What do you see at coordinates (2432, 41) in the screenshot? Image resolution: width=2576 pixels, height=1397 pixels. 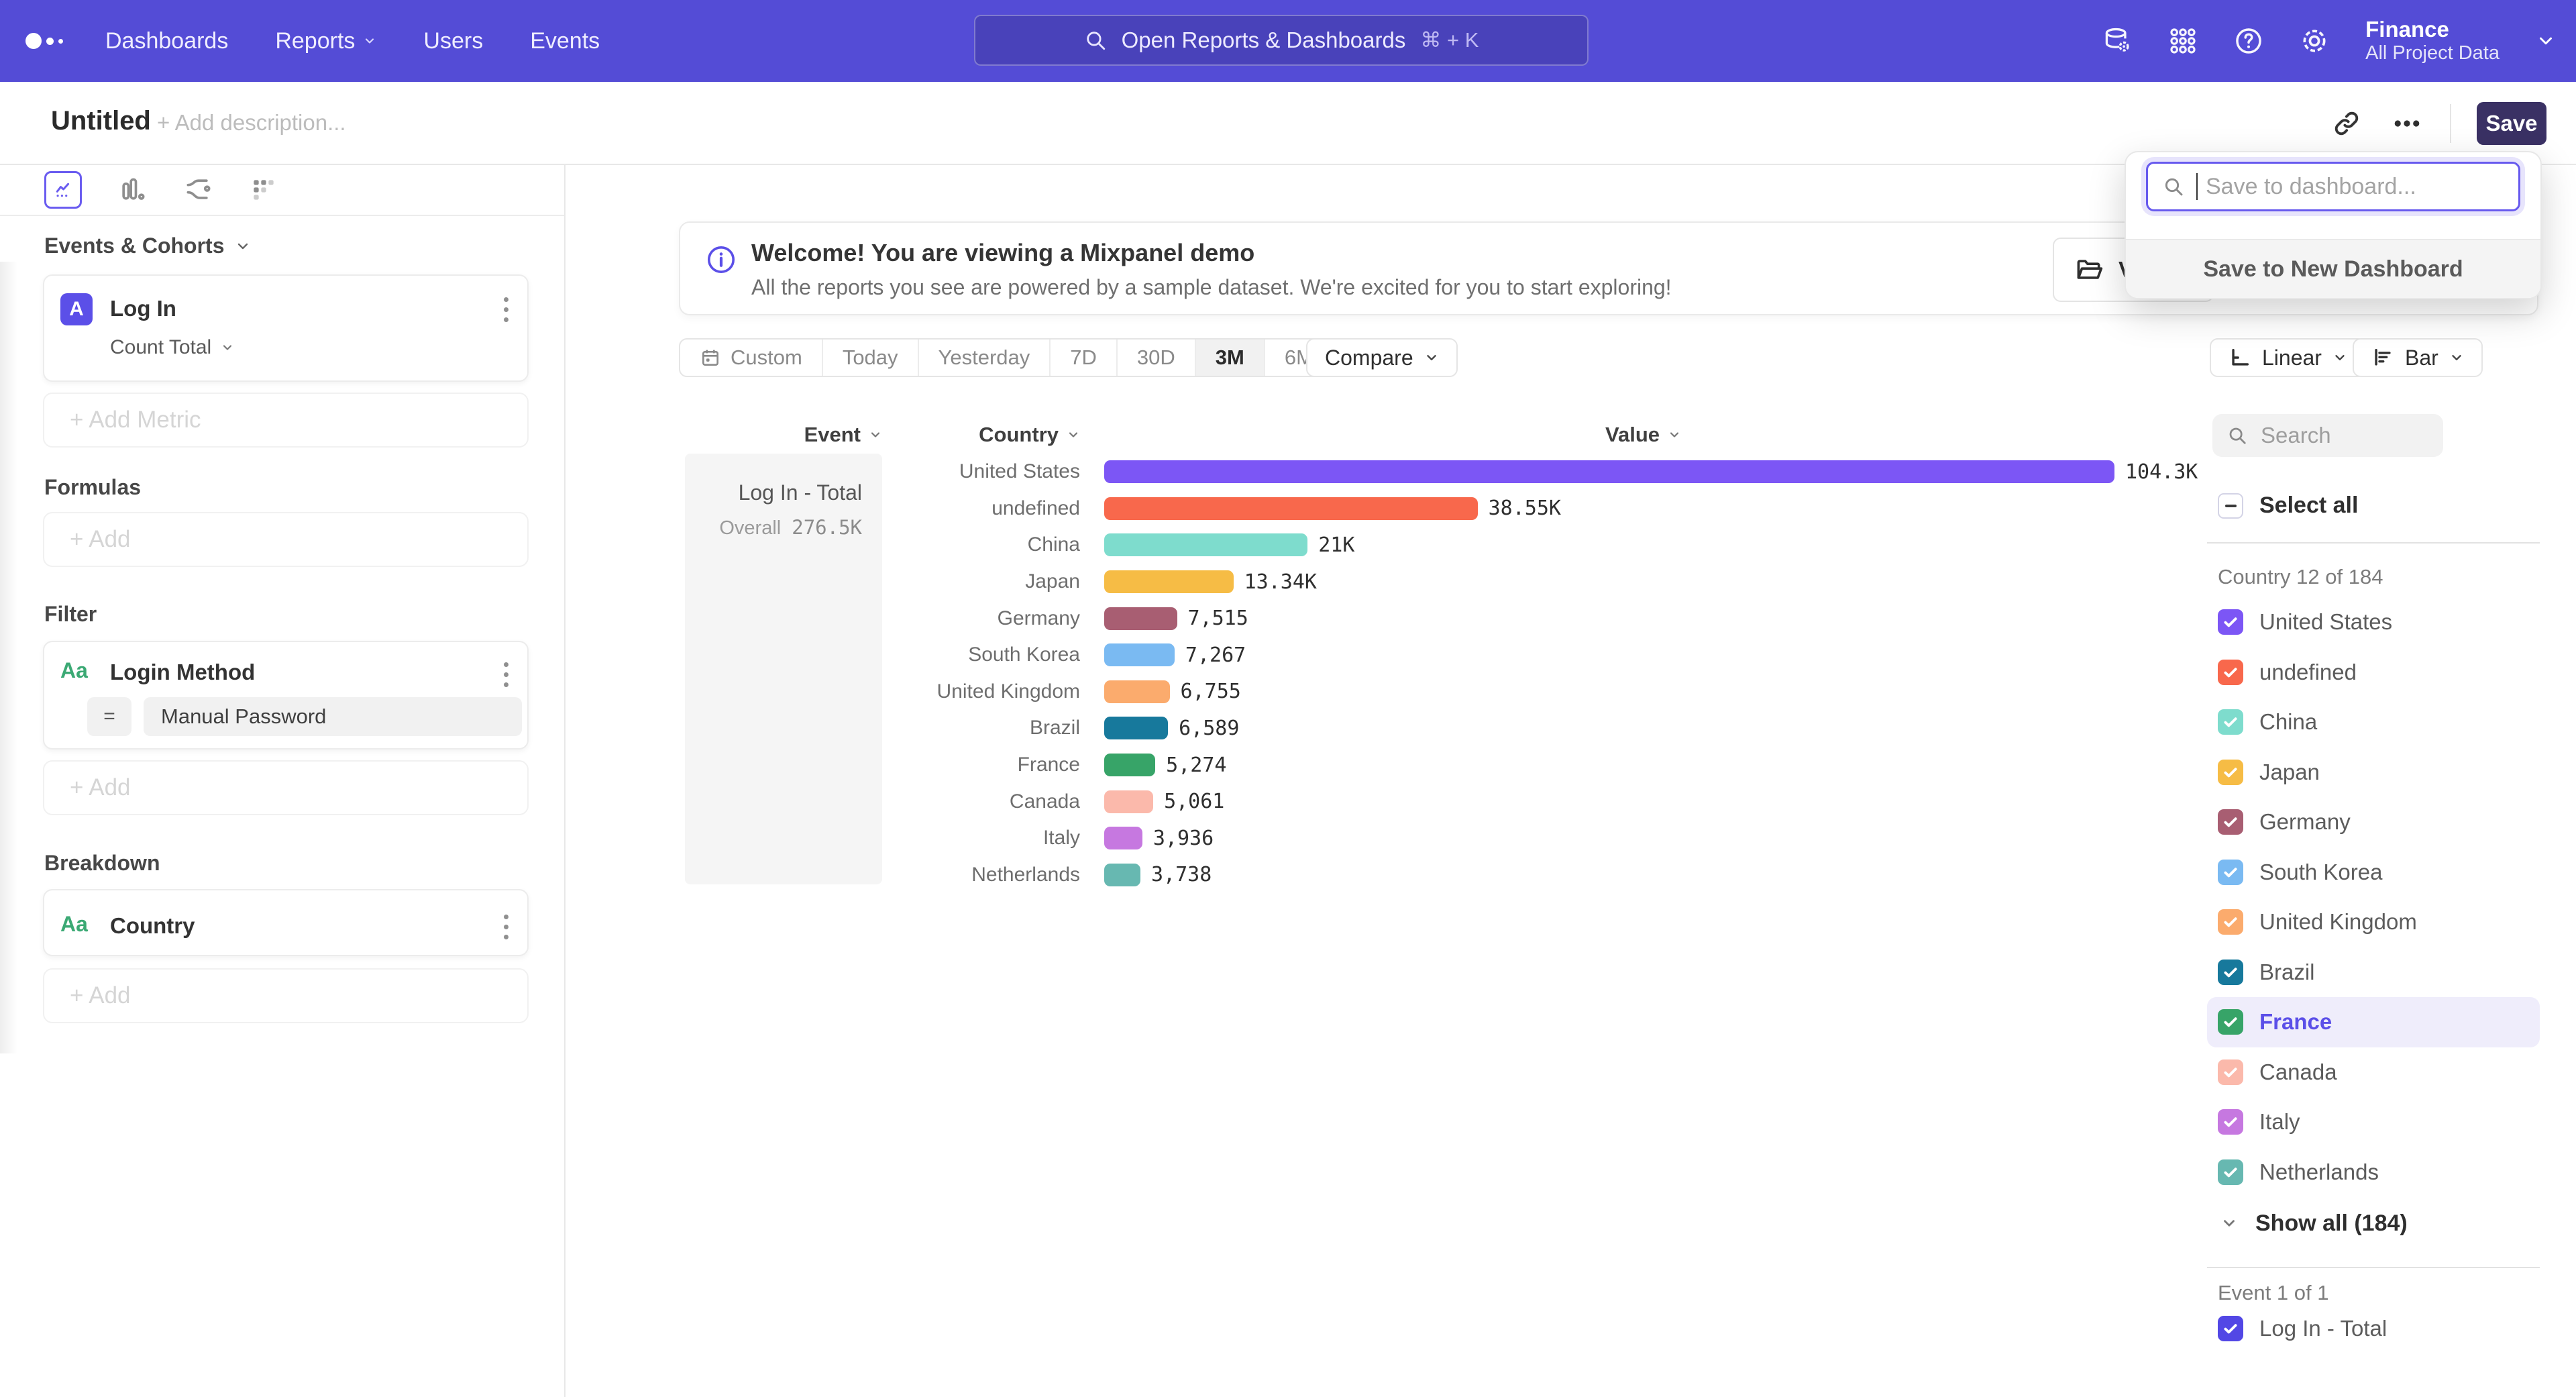 I see `project-switcher: Finance All Project Data` at bounding box center [2432, 41].